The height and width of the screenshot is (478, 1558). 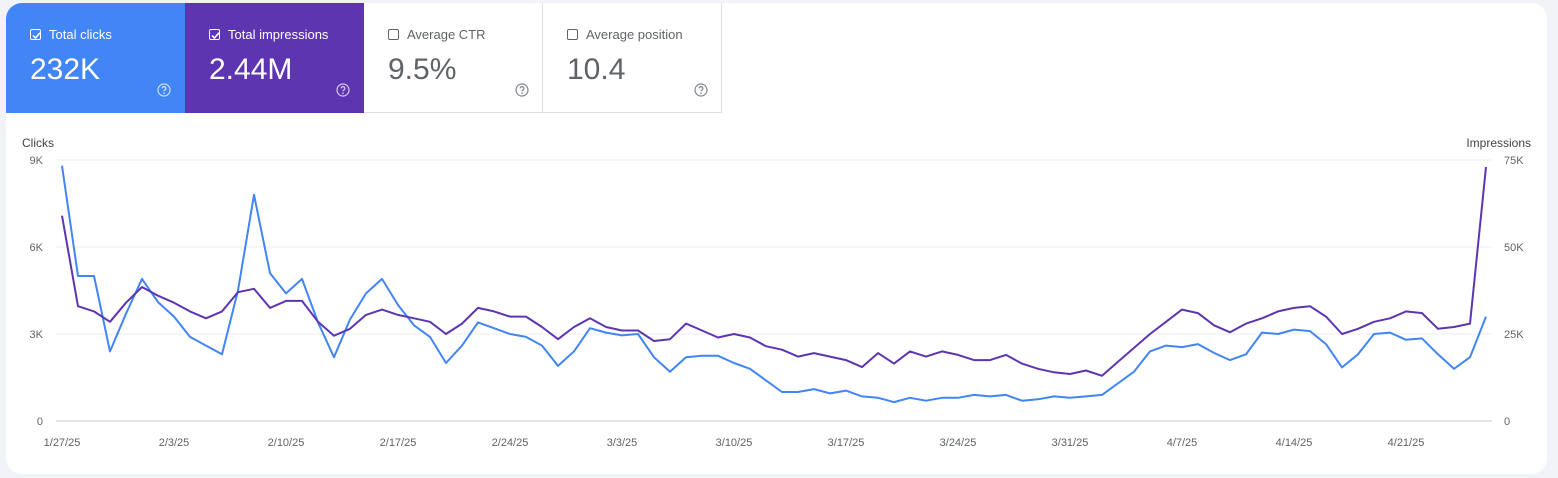 I want to click on metric-tab-average-position: Average position 10.4, so click(x=632, y=58).